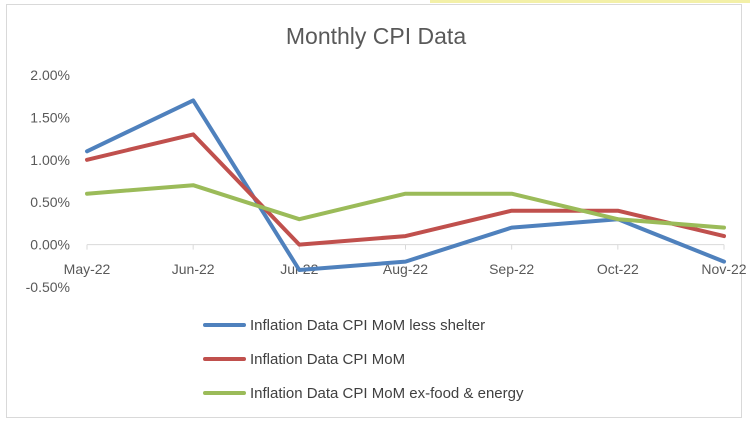 Image resolution: width=750 pixels, height=423 pixels. What do you see at coordinates (193, 269) in the screenshot?
I see `x-tick-label: Jun-22` at bounding box center [193, 269].